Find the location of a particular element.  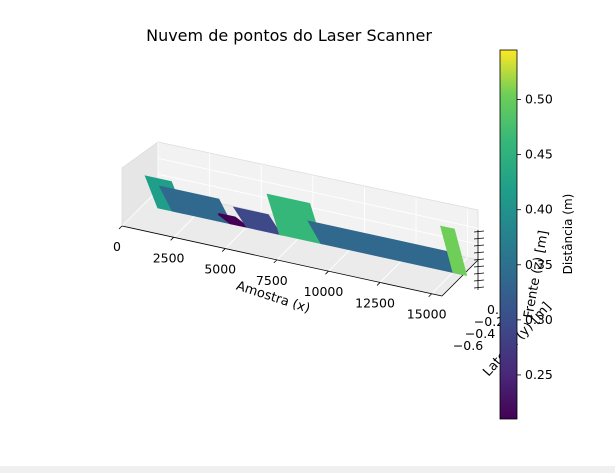

point-cloud is located at coordinates (306, 225).